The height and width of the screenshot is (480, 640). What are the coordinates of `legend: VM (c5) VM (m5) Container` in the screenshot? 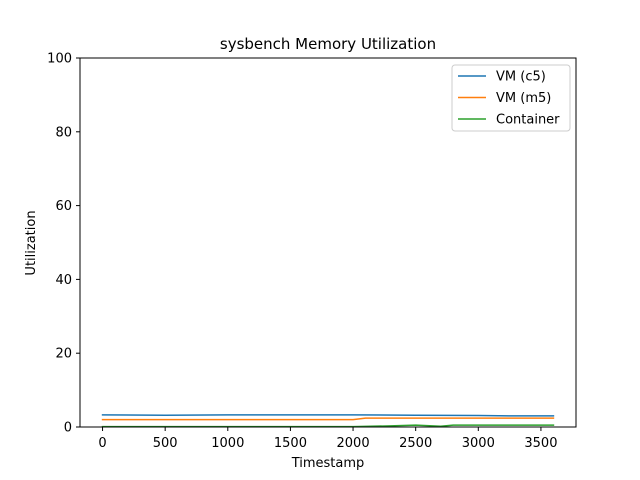 It's located at (511, 98).